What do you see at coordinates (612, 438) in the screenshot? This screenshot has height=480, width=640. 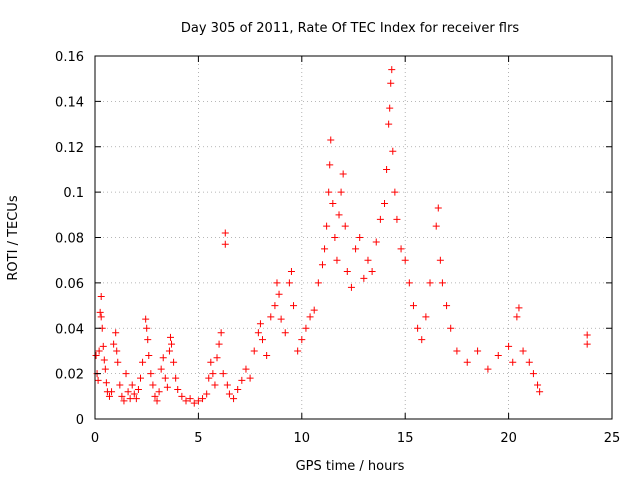 I see `x-tick-label: 25` at bounding box center [612, 438].